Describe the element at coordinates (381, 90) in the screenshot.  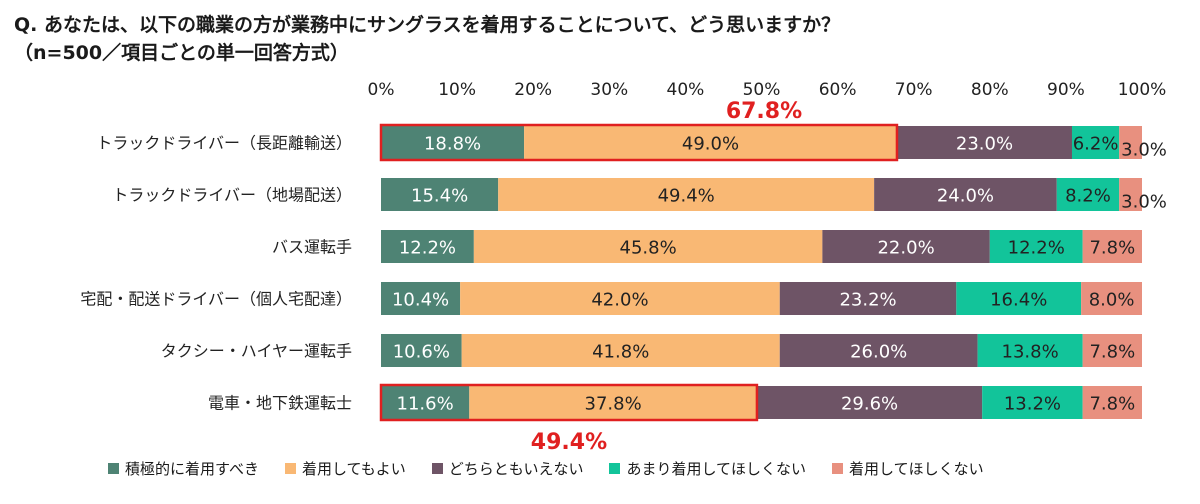
I see `x-tick-label: 0%` at that location.